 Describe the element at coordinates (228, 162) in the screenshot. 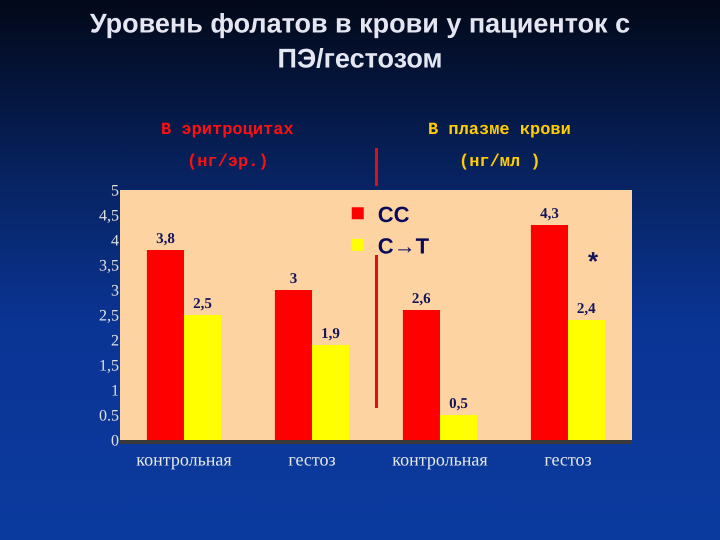

I see `text: (нг/эр.)` at that location.